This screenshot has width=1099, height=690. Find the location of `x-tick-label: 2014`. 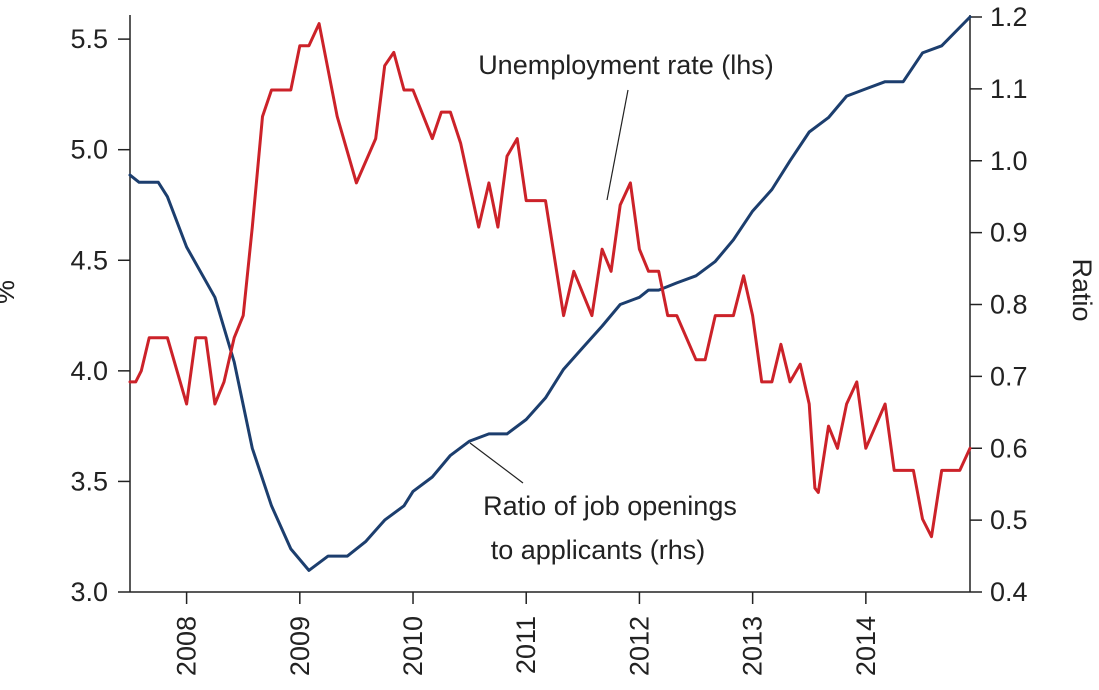

x-tick-label: 2014 is located at coordinates (866, 646).